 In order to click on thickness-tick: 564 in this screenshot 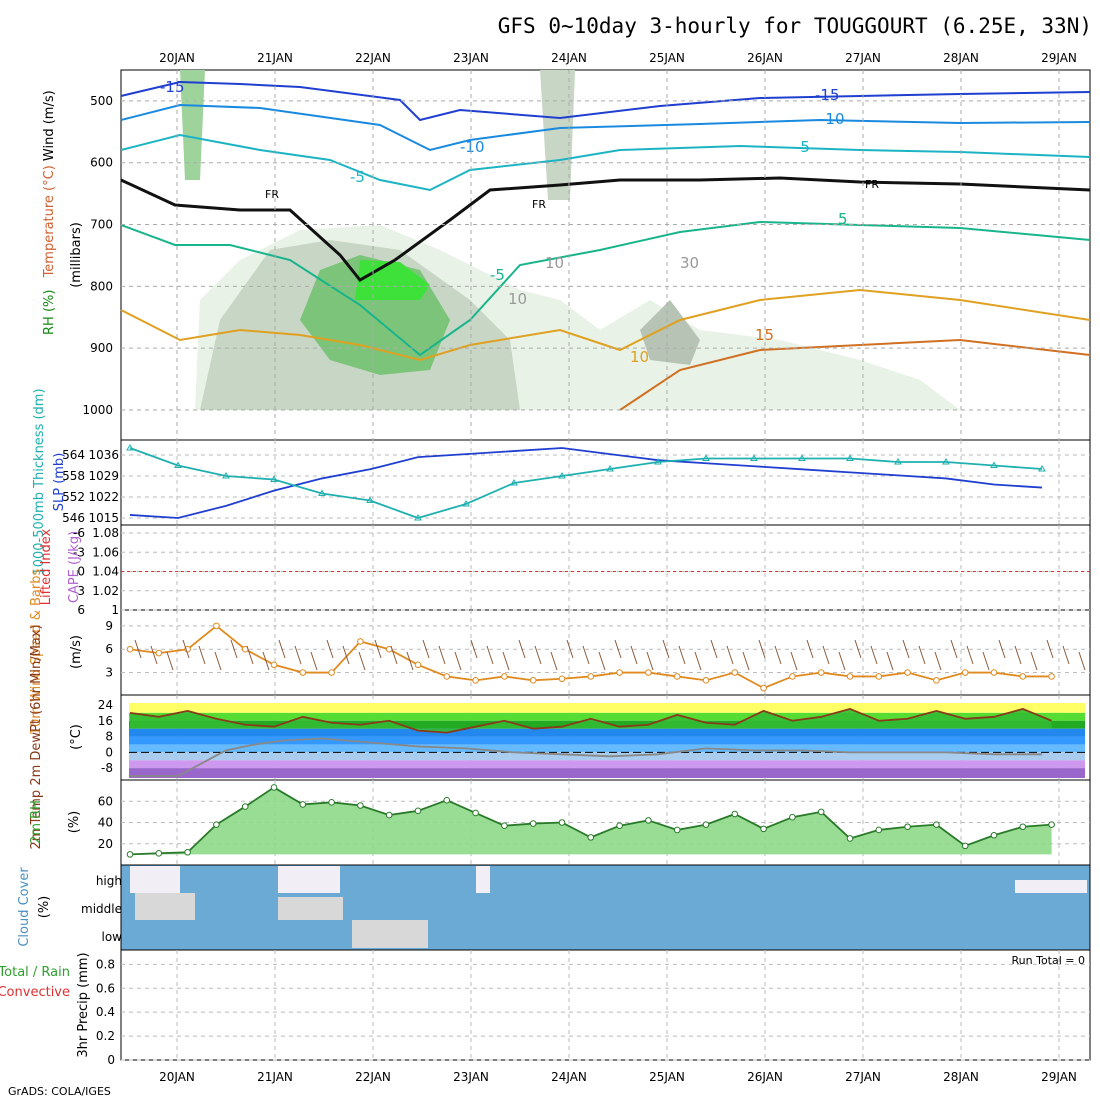, I will do `click(73, 455)`.